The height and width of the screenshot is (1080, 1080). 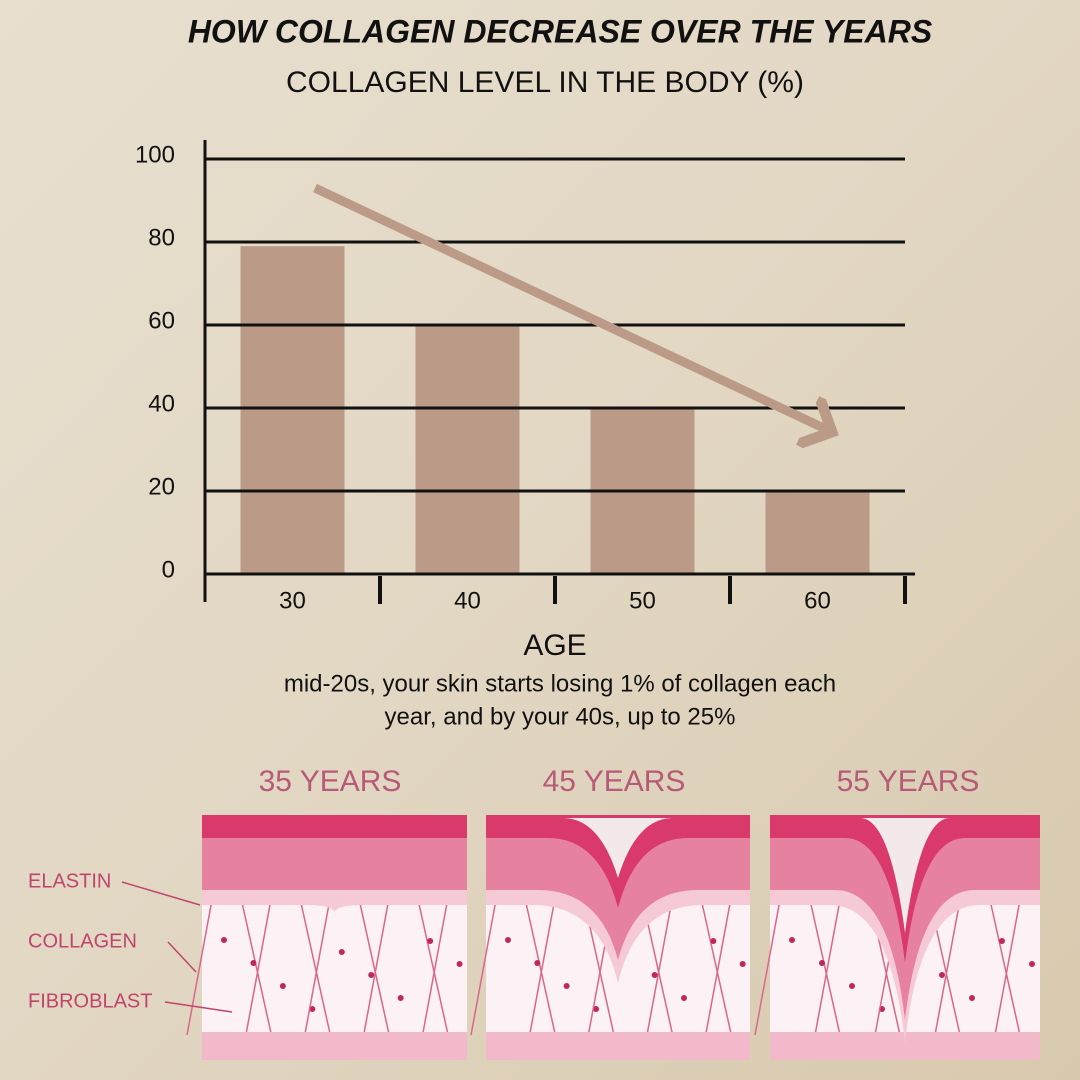 What do you see at coordinates (161, 486) in the screenshot?
I see `y-tick-label: 20` at bounding box center [161, 486].